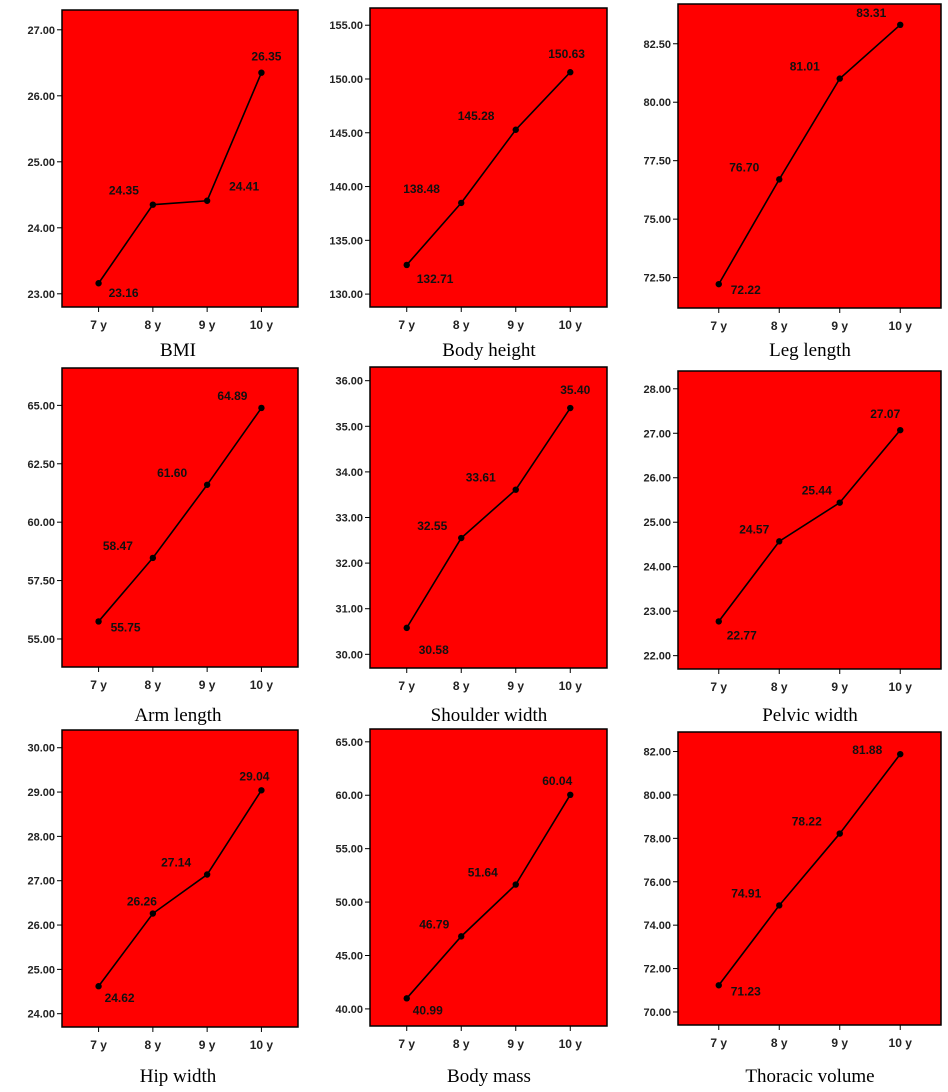 The image size is (948, 1092). What do you see at coordinates (657, 883) in the screenshot?
I see `y-tick-label: 76.00` at bounding box center [657, 883].